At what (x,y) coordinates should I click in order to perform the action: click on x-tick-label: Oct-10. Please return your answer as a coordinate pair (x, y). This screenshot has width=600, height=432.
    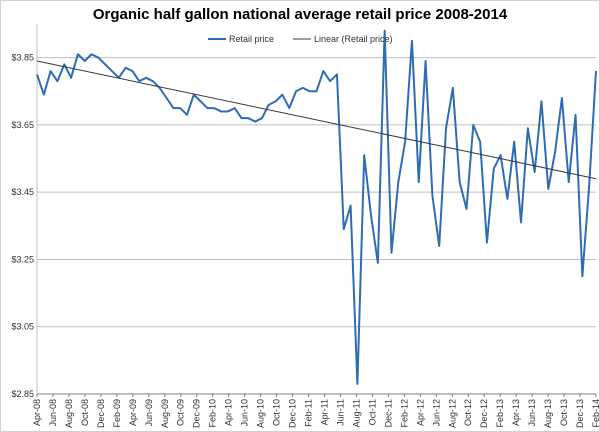
    Looking at the image, I should click on (277, 412).